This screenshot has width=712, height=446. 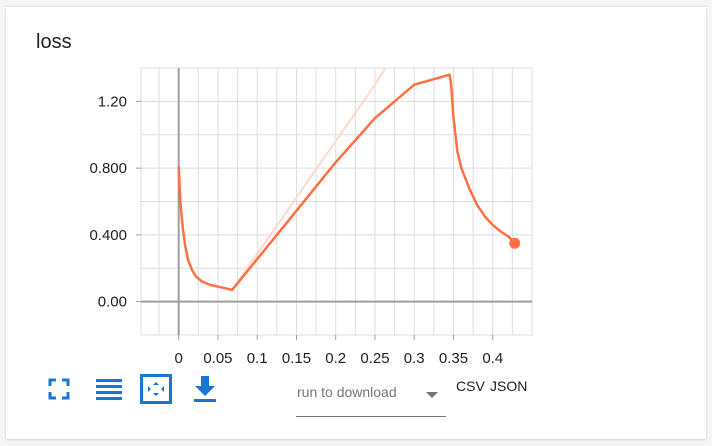 I want to click on fit-domain-icon, so click(x=59, y=389).